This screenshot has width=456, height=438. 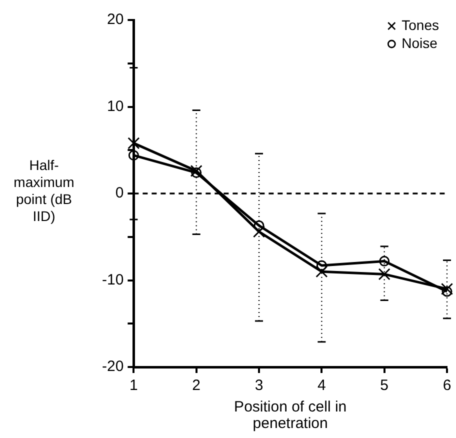 I want to click on legend-label: Tones, so click(x=420, y=24).